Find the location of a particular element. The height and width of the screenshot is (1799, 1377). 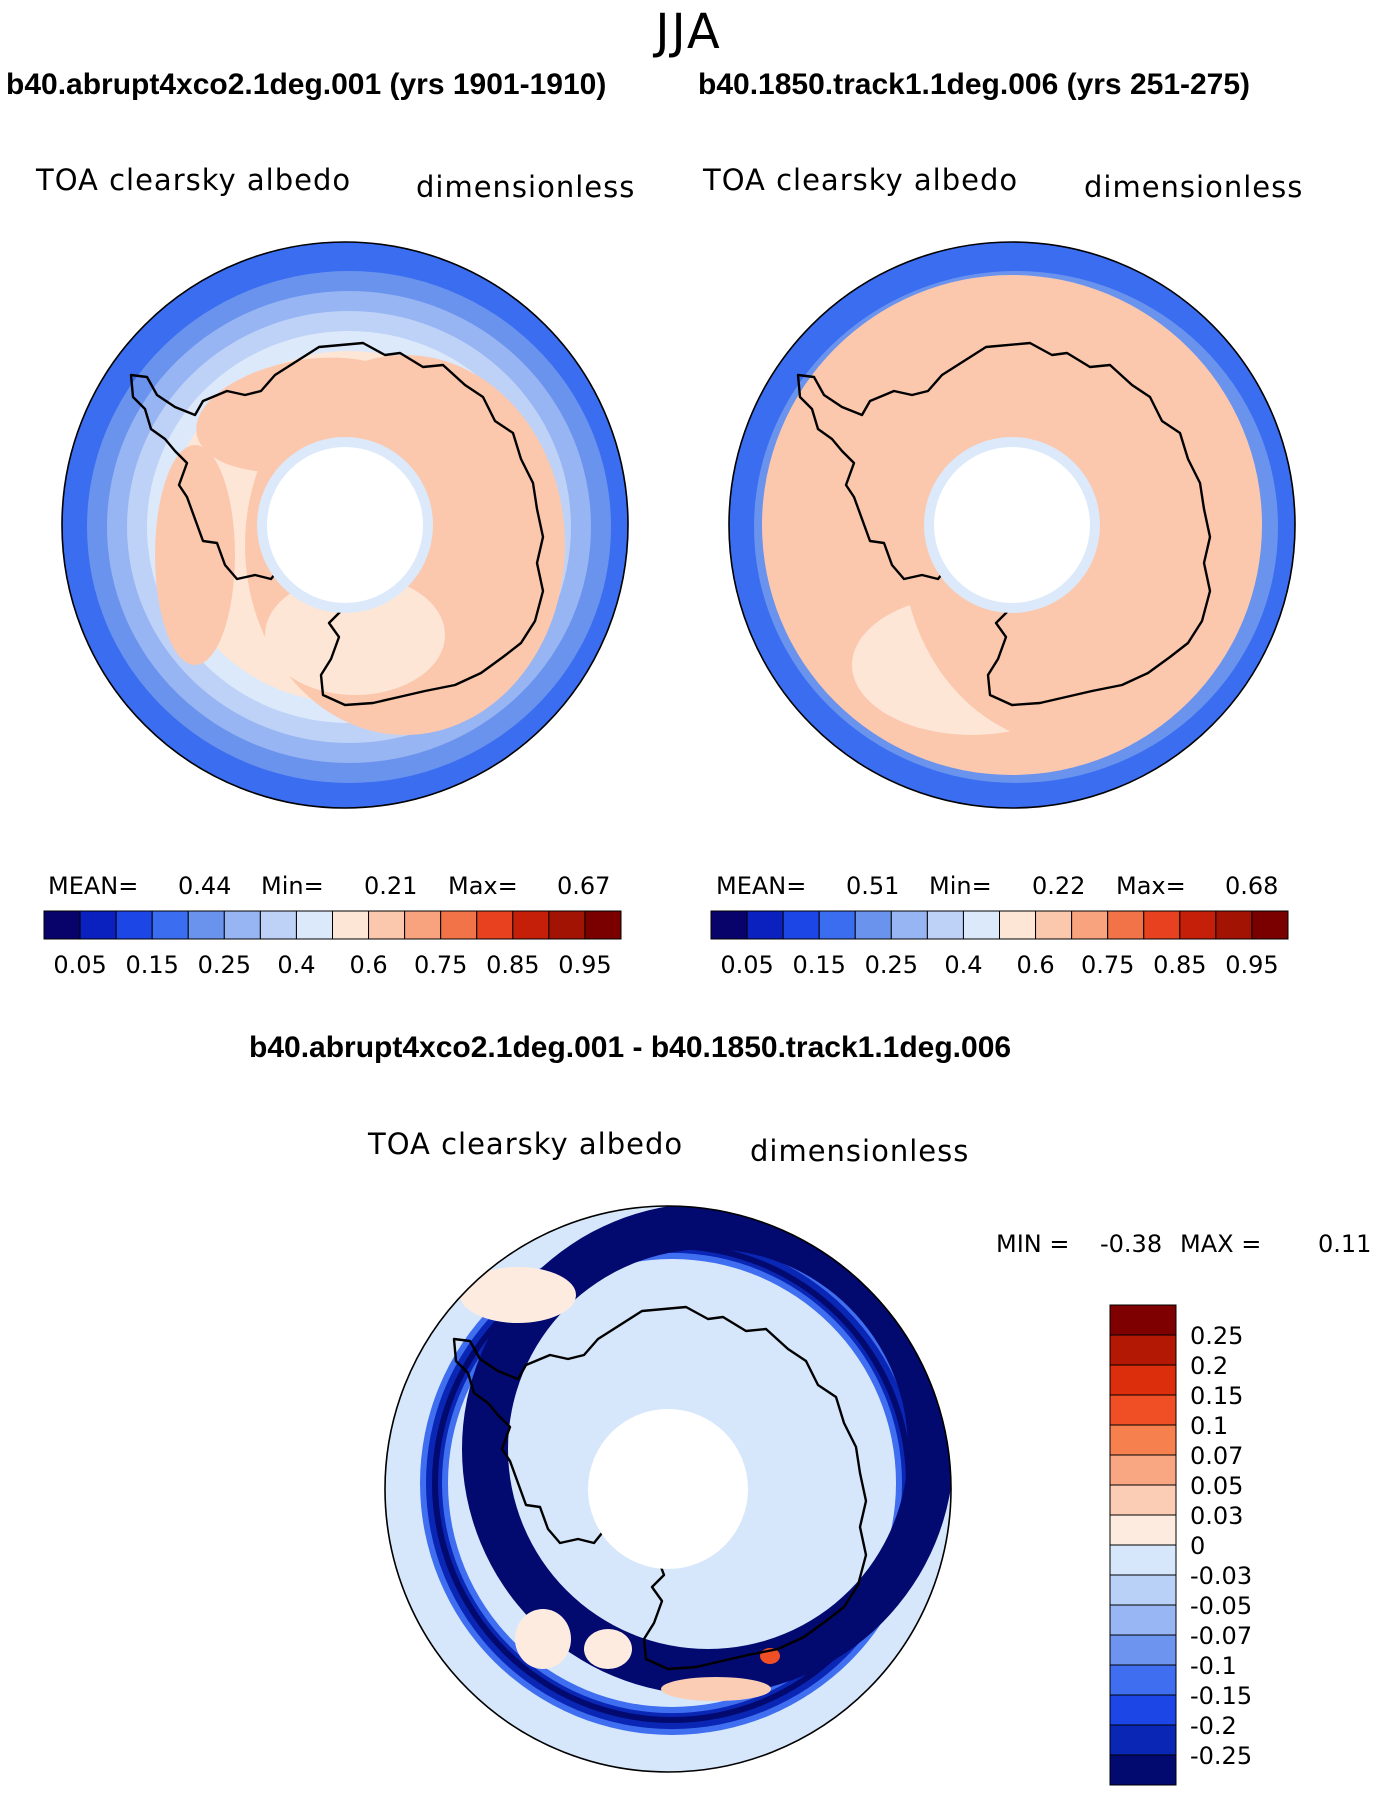

left-colorbar-tick-label: 0.15 is located at coordinates (151, 965).